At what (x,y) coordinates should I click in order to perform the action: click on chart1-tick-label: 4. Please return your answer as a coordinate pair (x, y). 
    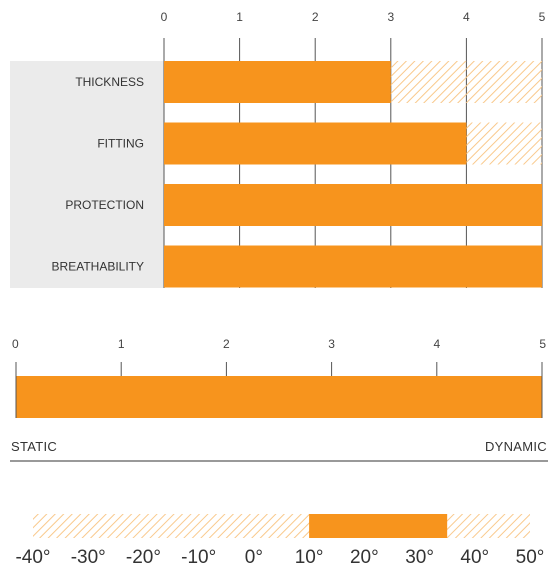
    Looking at the image, I should click on (466, 17).